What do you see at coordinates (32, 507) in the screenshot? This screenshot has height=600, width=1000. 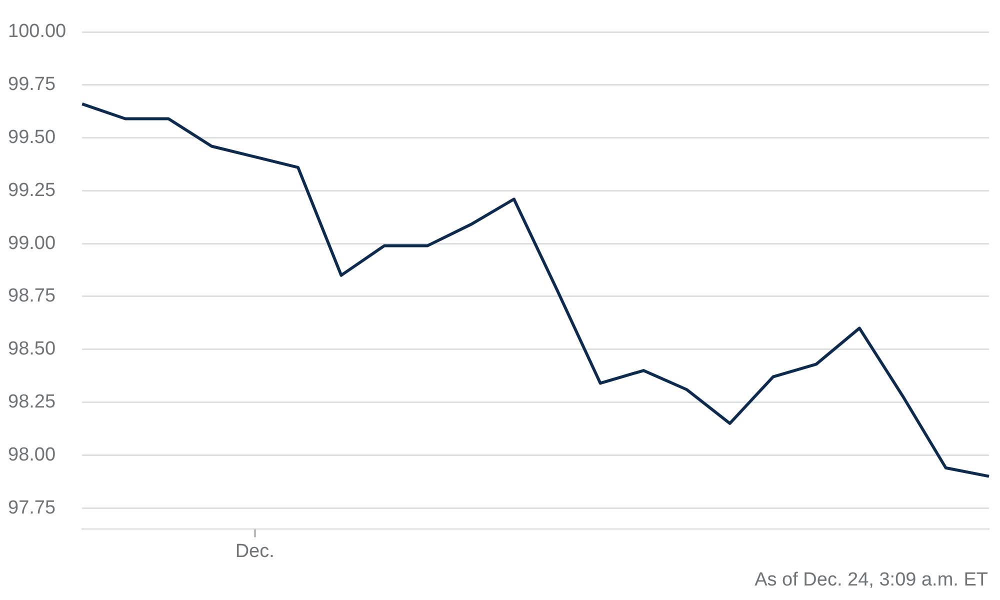 I see `y-tick-label: 97.75` at bounding box center [32, 507].